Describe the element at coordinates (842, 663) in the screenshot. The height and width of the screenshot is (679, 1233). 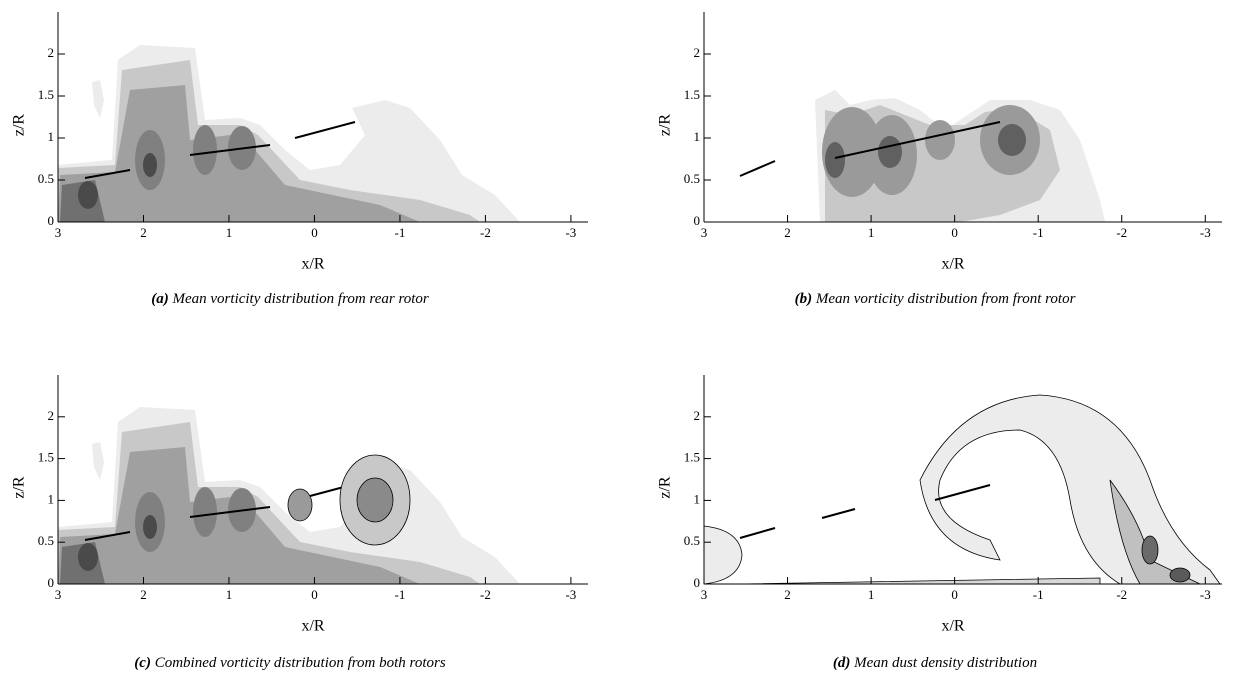
I see `caption-label: (d)` at that location.